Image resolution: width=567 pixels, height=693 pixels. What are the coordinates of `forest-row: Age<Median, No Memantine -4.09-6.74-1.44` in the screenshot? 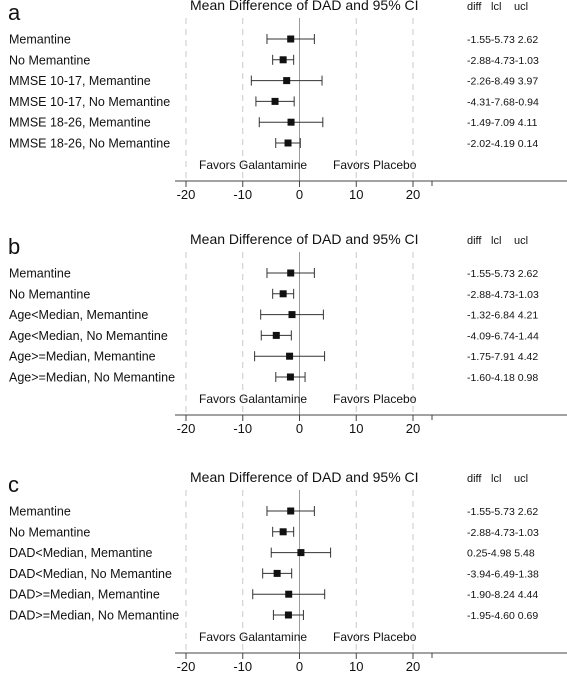 It's located at (274, 336).